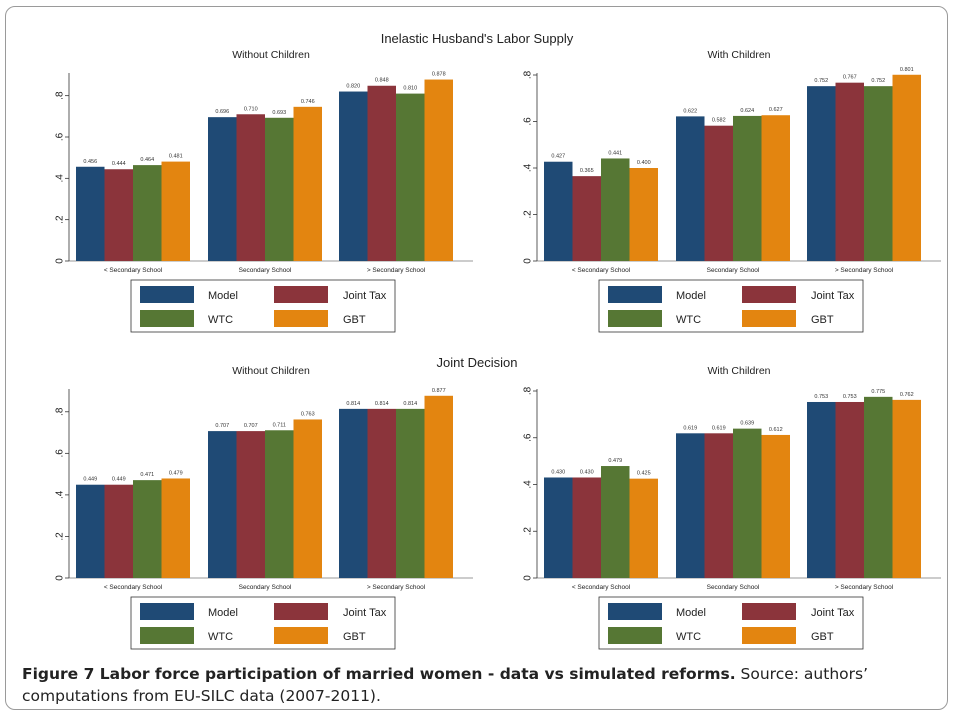 The width and height of the screenshot is (954, 720). Describe the element at coordinates (90, 162) in the screenshot. I see `data-label: 0.456` at that location.